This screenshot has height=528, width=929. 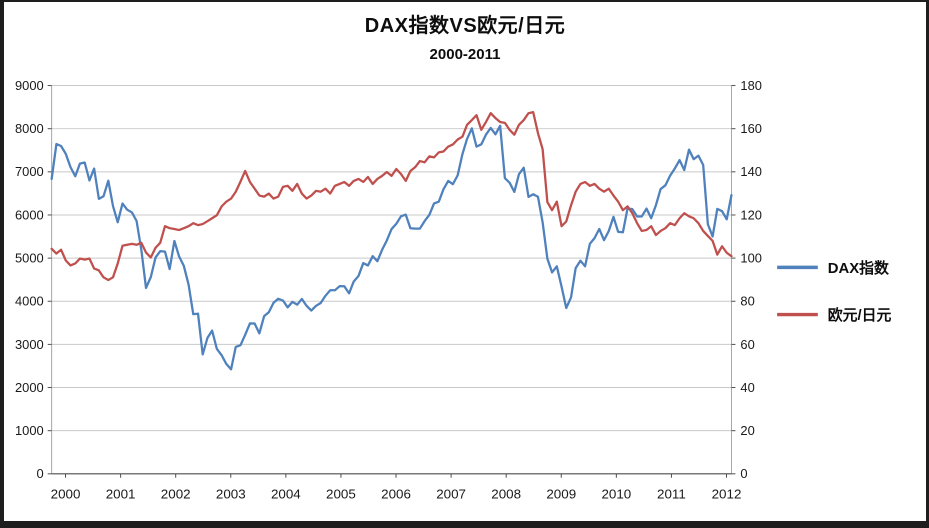 What do you see at coordinates (451, 493) in the screenshot?
I see `x-axis-tick-label: 2007` at bounding box center [451, 493].